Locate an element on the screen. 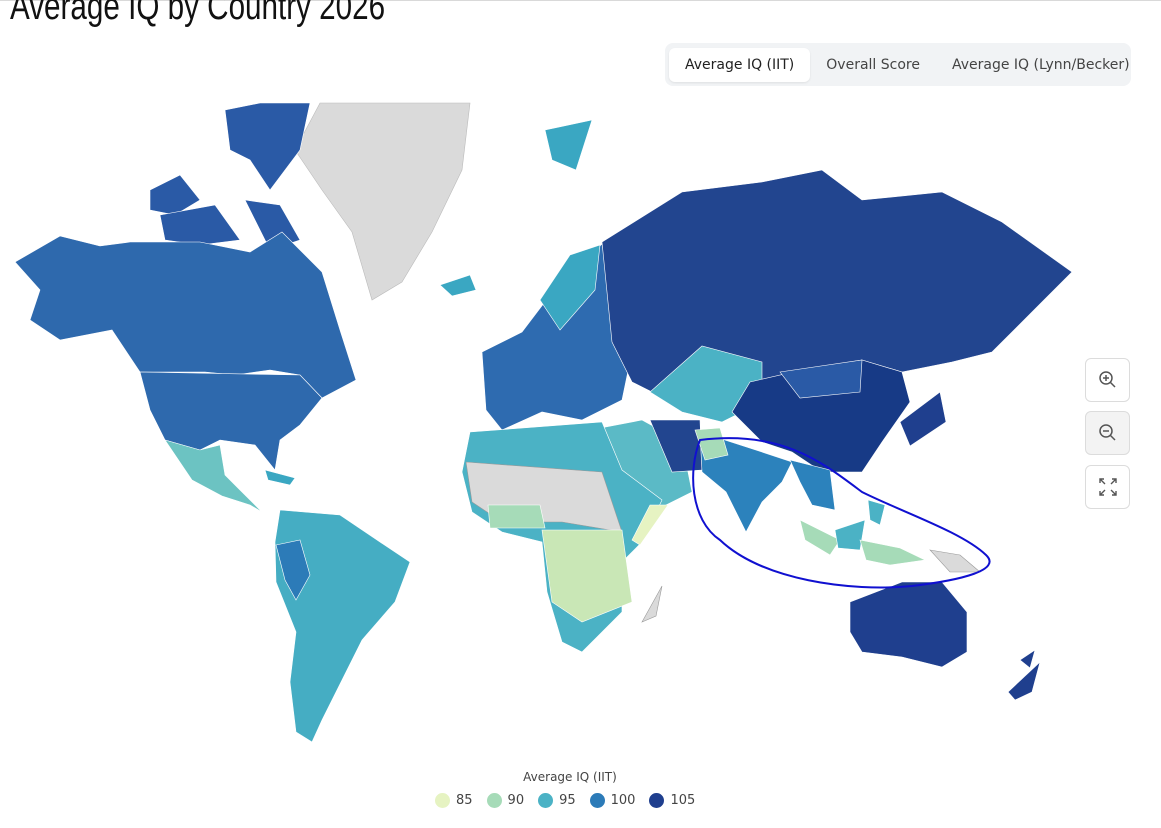 This screenshot has height=828, width=1161. legend-label: 100 is located at coordinates (623, 800).